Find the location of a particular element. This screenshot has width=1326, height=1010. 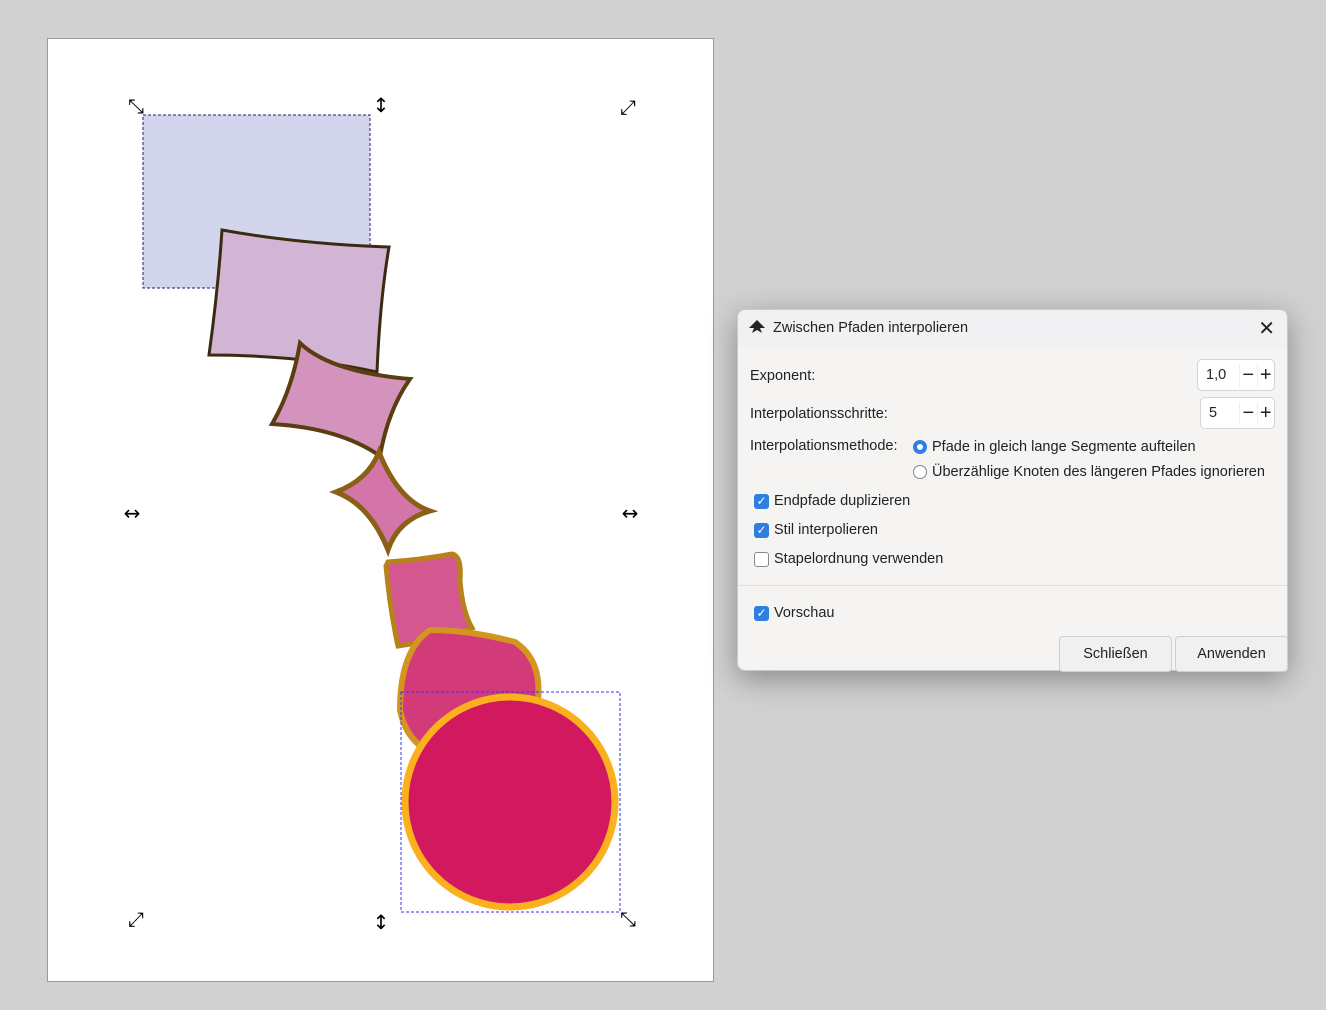

checkbox-label: Endpfade duplizieren is located at coordinates (842, 501).